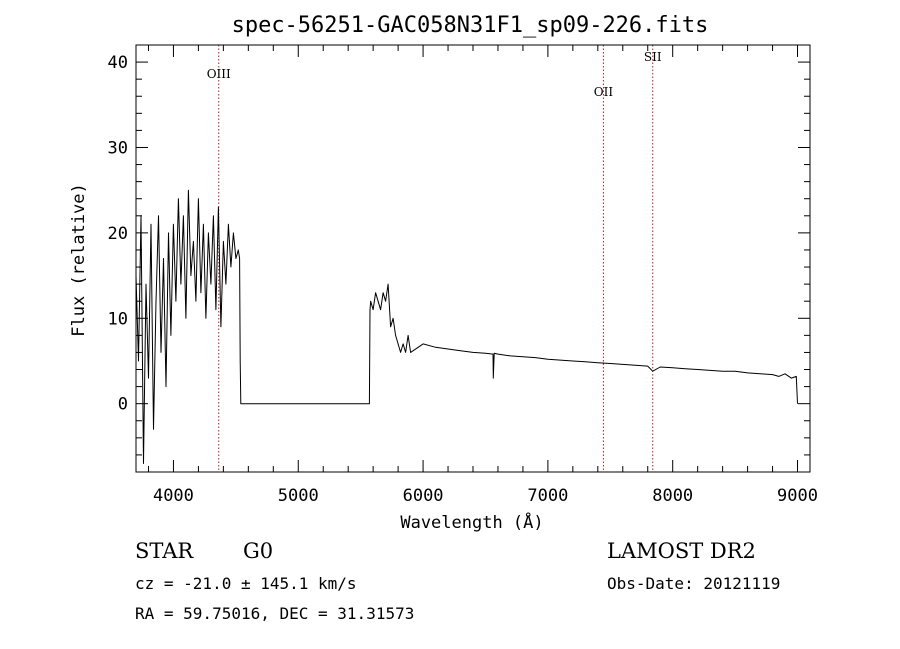 Image resolution: width=900 pixels, height=649 pixels. What do you see at coordinates (118, 148) in the screenshot?
I see `y-tick-label: 30` at bounding box center [118, 148].